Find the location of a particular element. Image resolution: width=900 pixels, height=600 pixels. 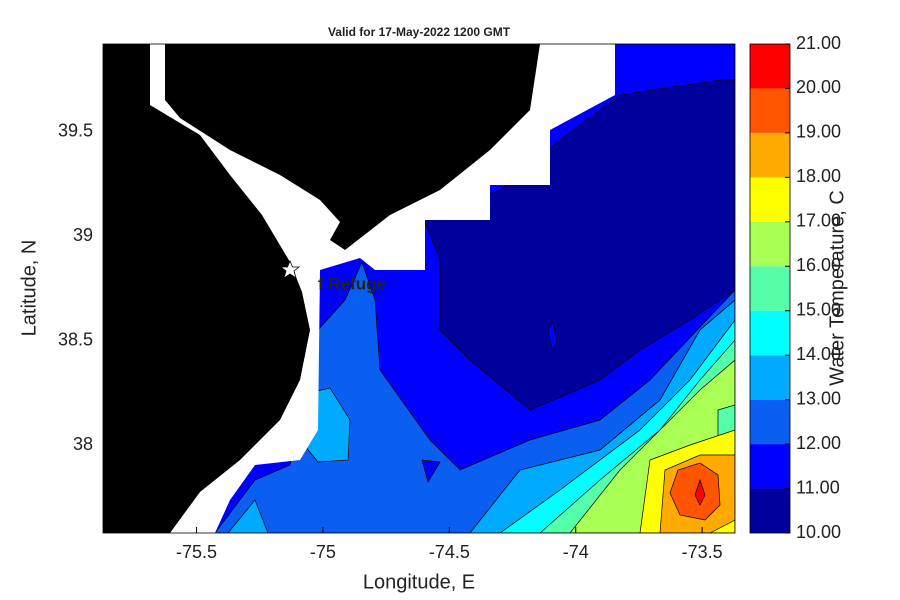

x-tick-label: -75 is located at coordinates (323, 552).